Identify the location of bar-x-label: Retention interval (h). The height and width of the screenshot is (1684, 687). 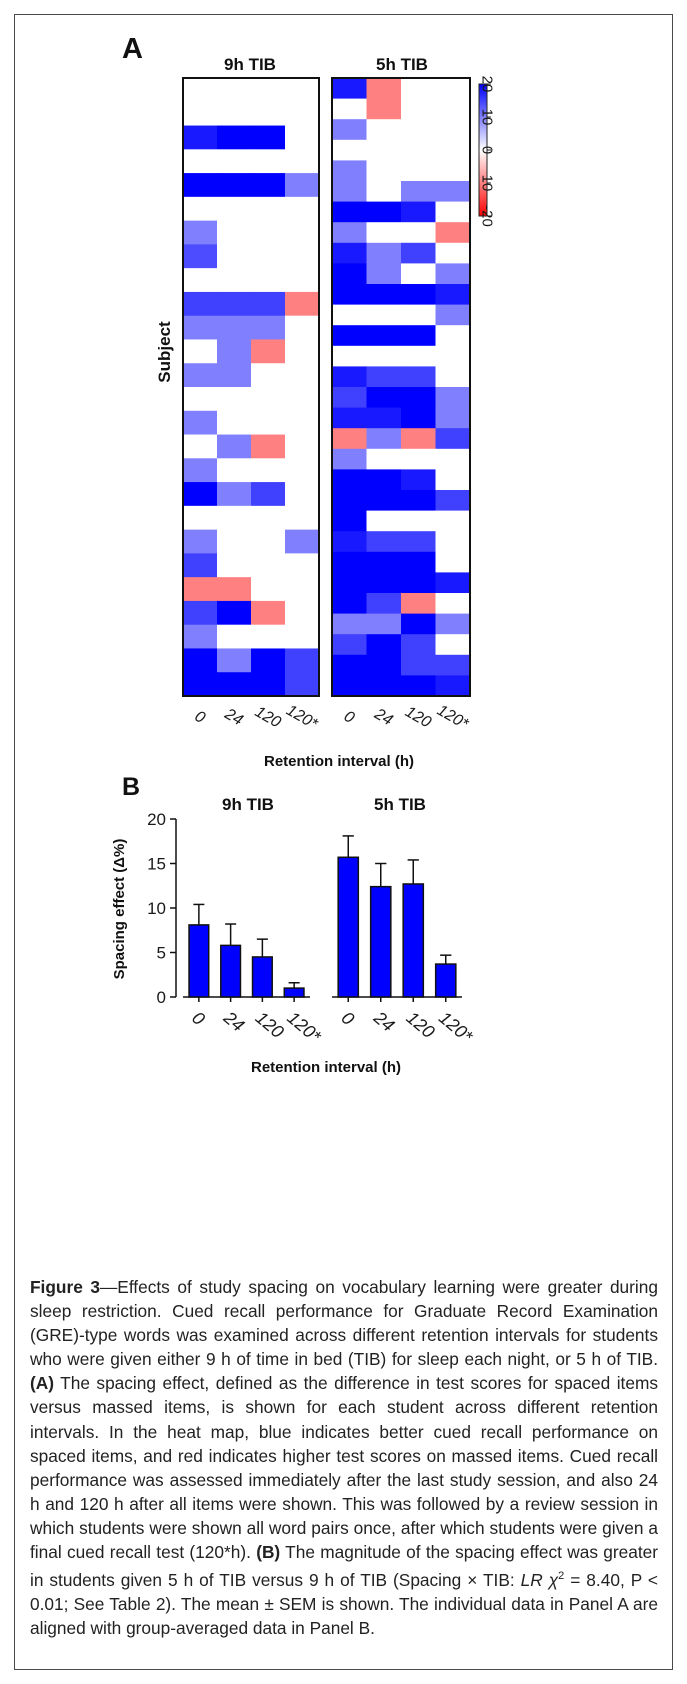
(326, 1067).